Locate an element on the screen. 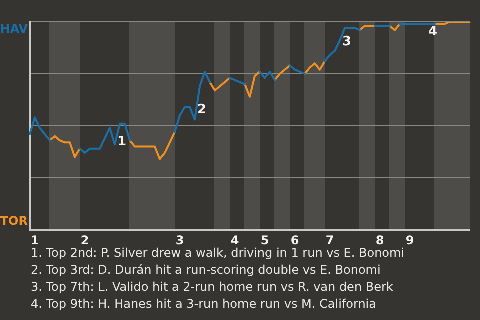 The image size is (480, 320). text: 3. Top 7th: L. Valido hit a 2-run home run vs R. van den Berk is located at coordinates (212, 287).